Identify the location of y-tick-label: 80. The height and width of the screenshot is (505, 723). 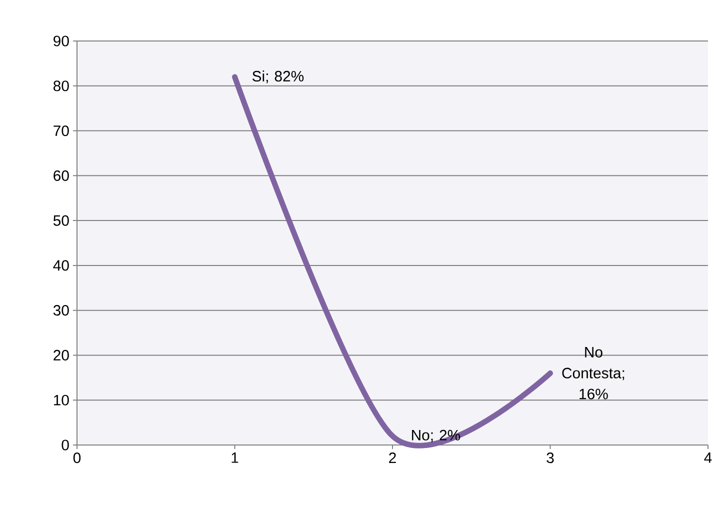
(61, 86).